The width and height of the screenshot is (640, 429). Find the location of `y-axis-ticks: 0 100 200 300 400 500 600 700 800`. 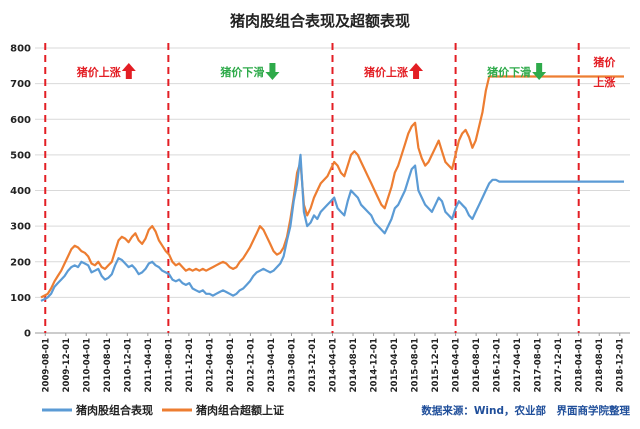

y-axis-ticks: 0 100 200 300 400 500 600 700 800 is located at coordinates (20, 192).